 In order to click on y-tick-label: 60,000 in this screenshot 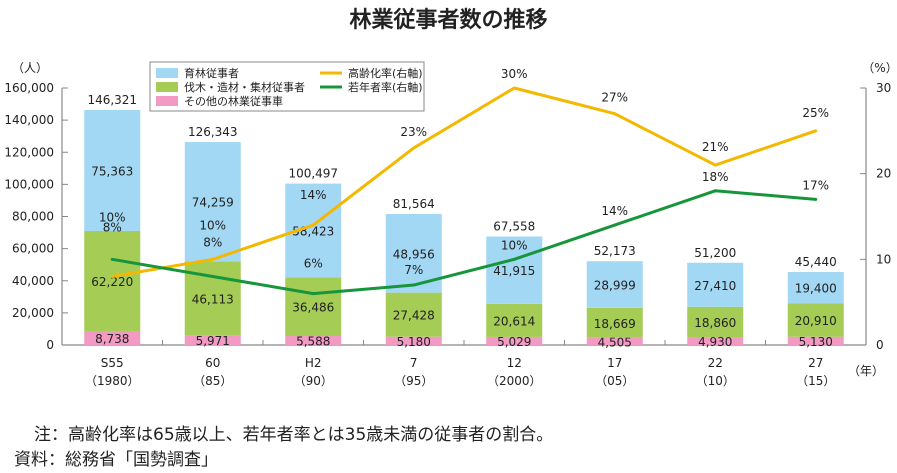, I will do `click(33, 249)`.